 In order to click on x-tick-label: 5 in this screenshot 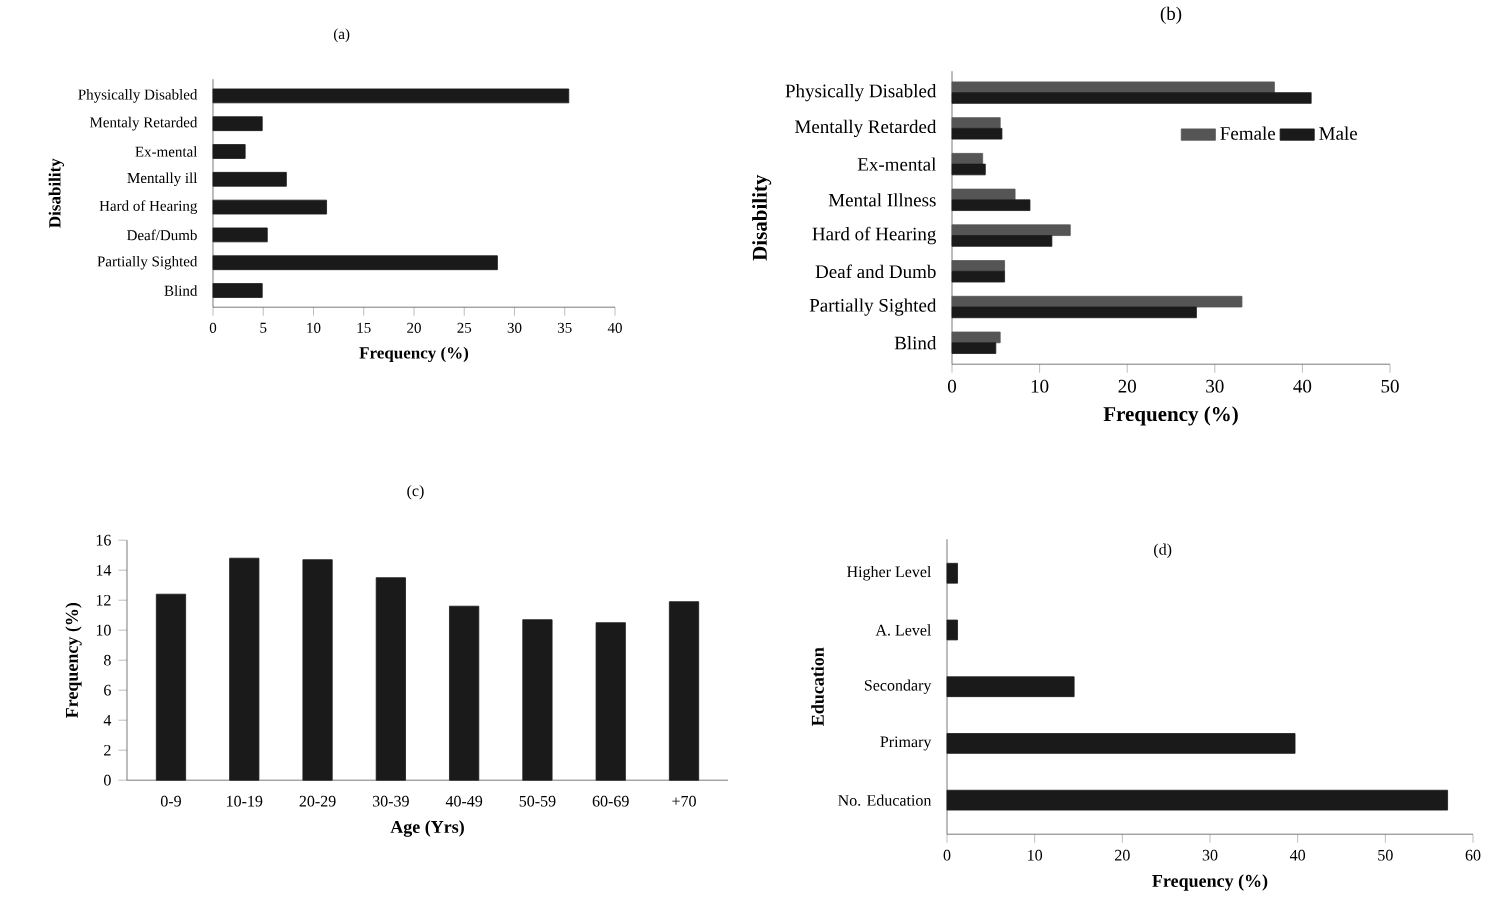, I will do `click(263, 327)`.